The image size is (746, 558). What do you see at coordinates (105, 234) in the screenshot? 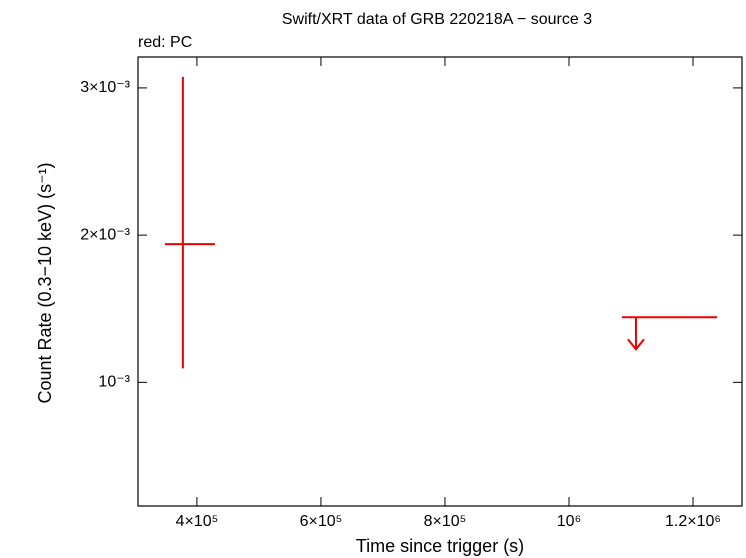
I see `y-tick-label: 2×10⁻³` at bounding box center [105, 234].